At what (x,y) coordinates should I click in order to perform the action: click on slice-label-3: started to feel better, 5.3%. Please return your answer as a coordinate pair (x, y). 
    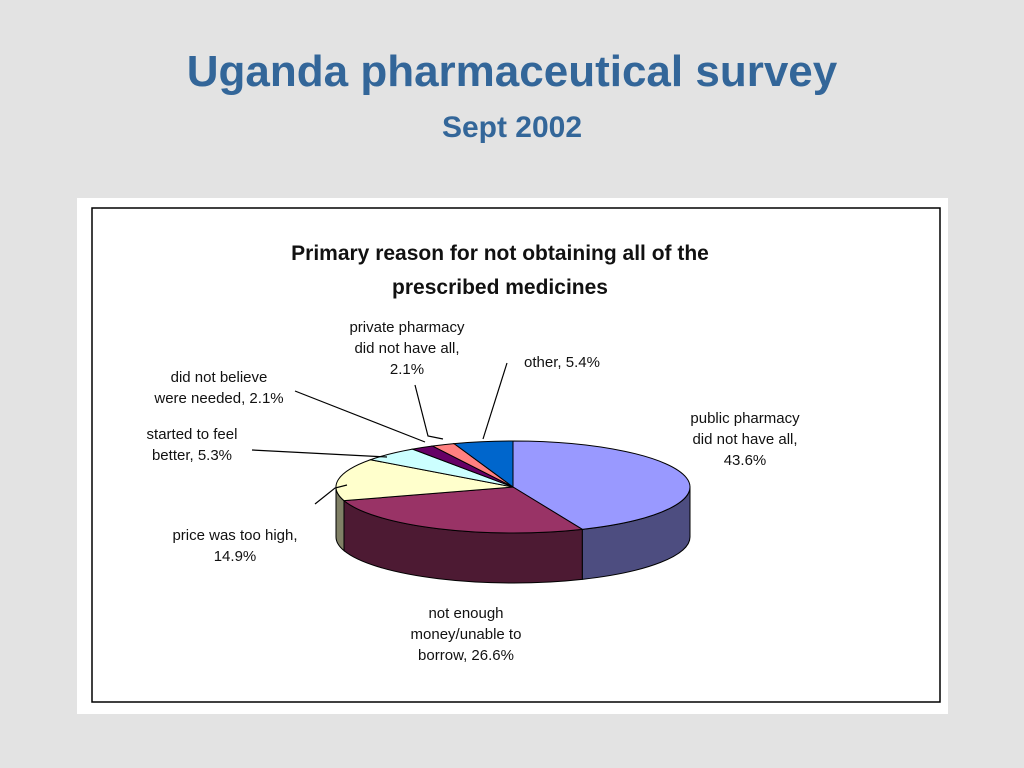
    Looking at the image, I should click on (192, 445).